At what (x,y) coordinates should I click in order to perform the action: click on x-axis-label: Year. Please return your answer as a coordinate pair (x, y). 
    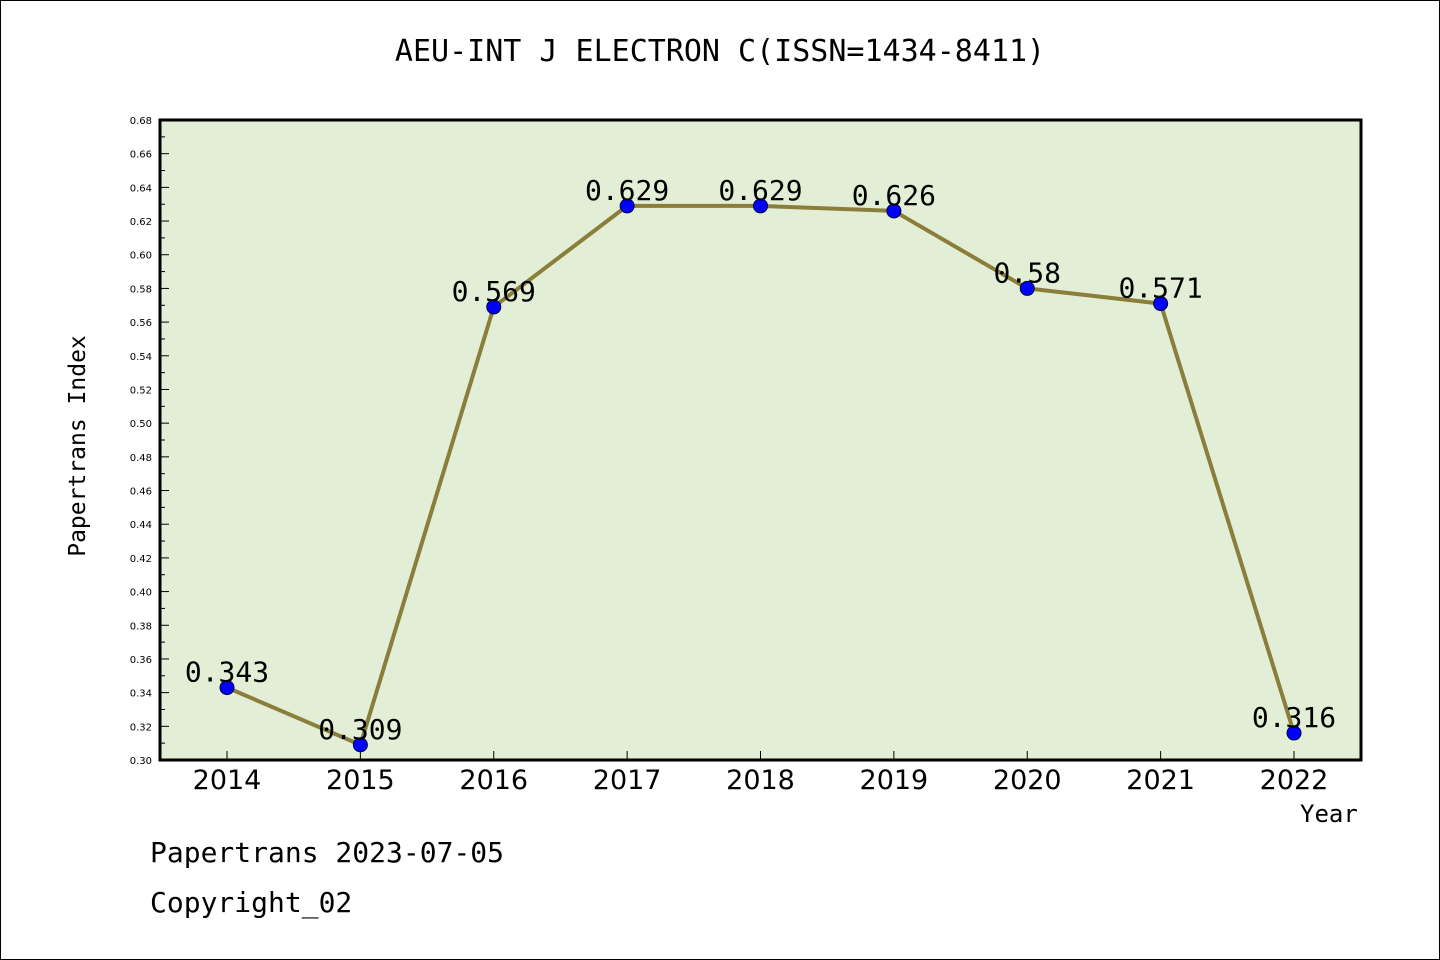
    Looking at the image, I should click on (1329, 814).